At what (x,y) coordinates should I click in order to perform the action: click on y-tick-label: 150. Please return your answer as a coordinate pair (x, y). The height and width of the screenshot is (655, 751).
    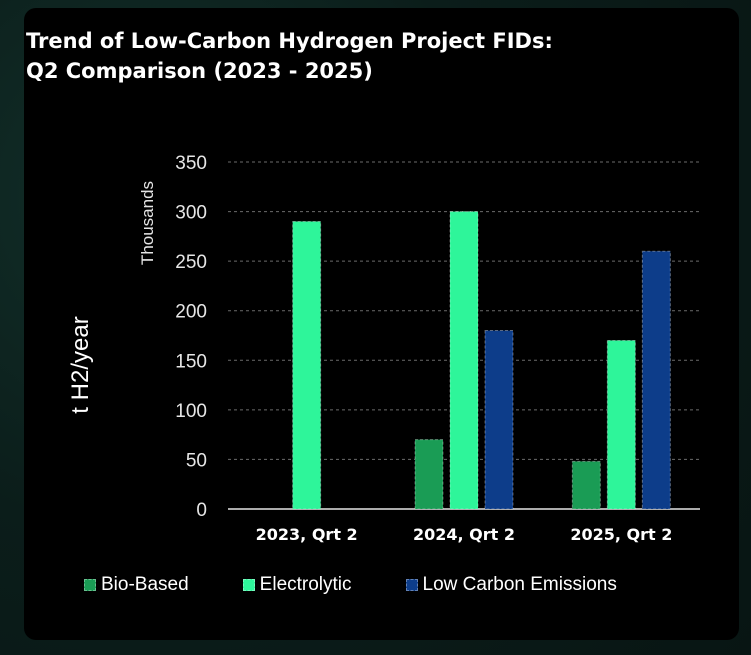
    Looking at the image, I should click on (191, 361).